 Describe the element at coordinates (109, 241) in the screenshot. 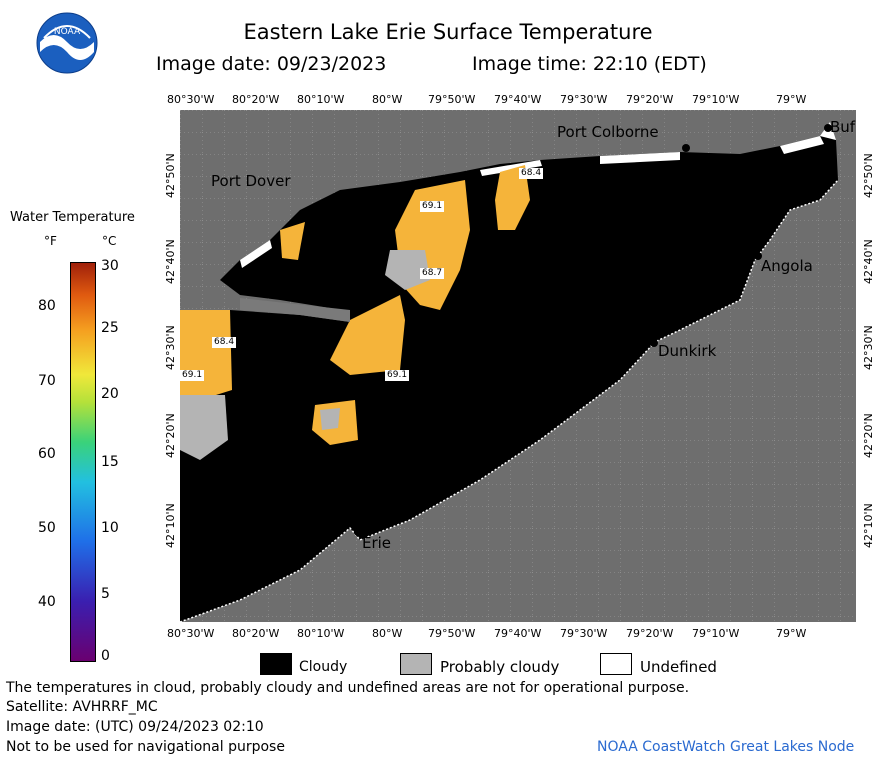

I see `colorbar-unit-c: °C` at that location.